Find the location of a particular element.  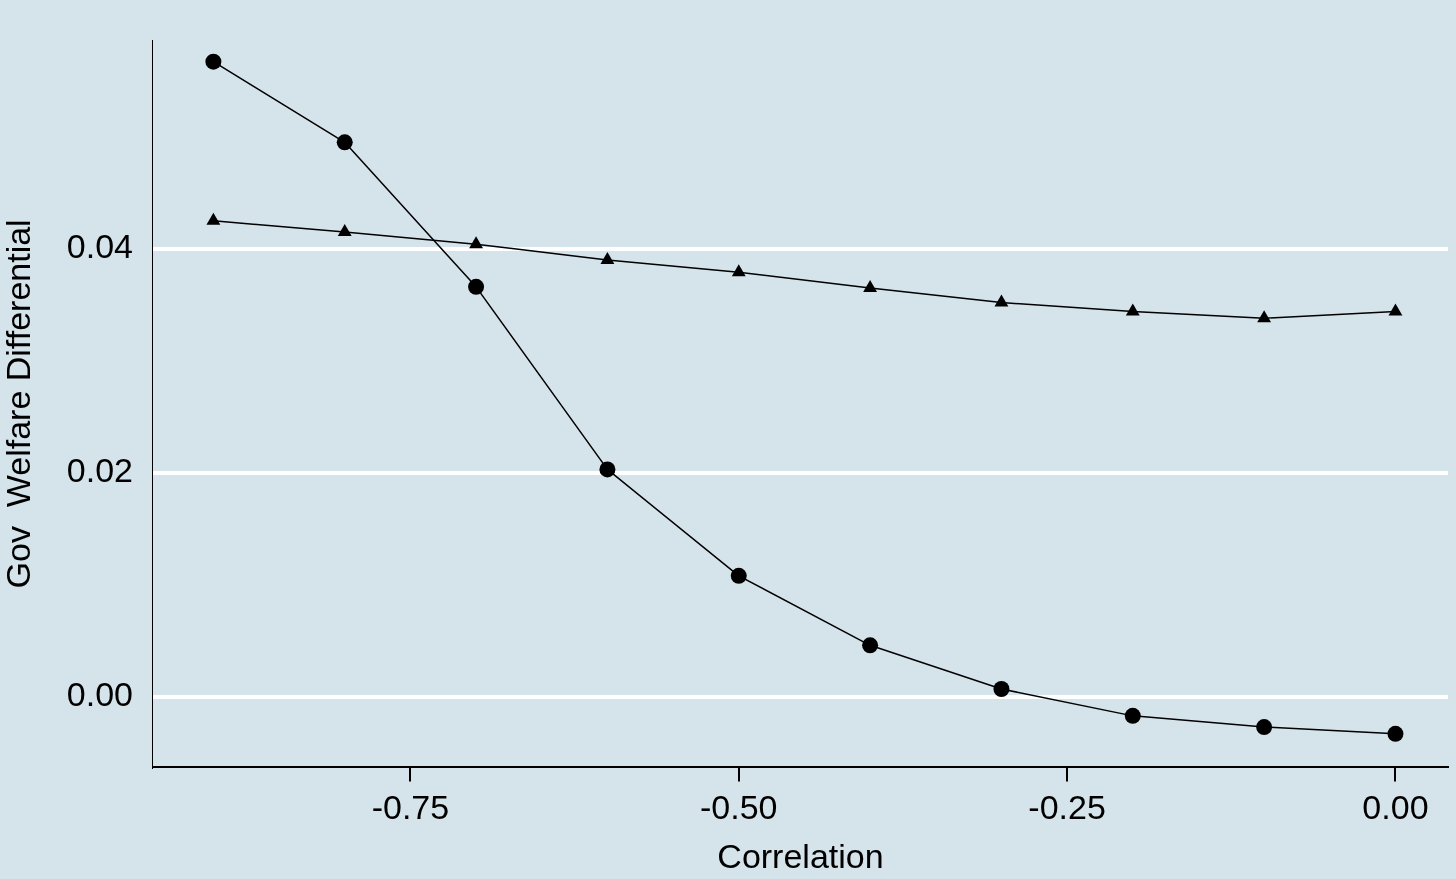

y-tick-label: 0.04 is located at coordinates (99, 246).